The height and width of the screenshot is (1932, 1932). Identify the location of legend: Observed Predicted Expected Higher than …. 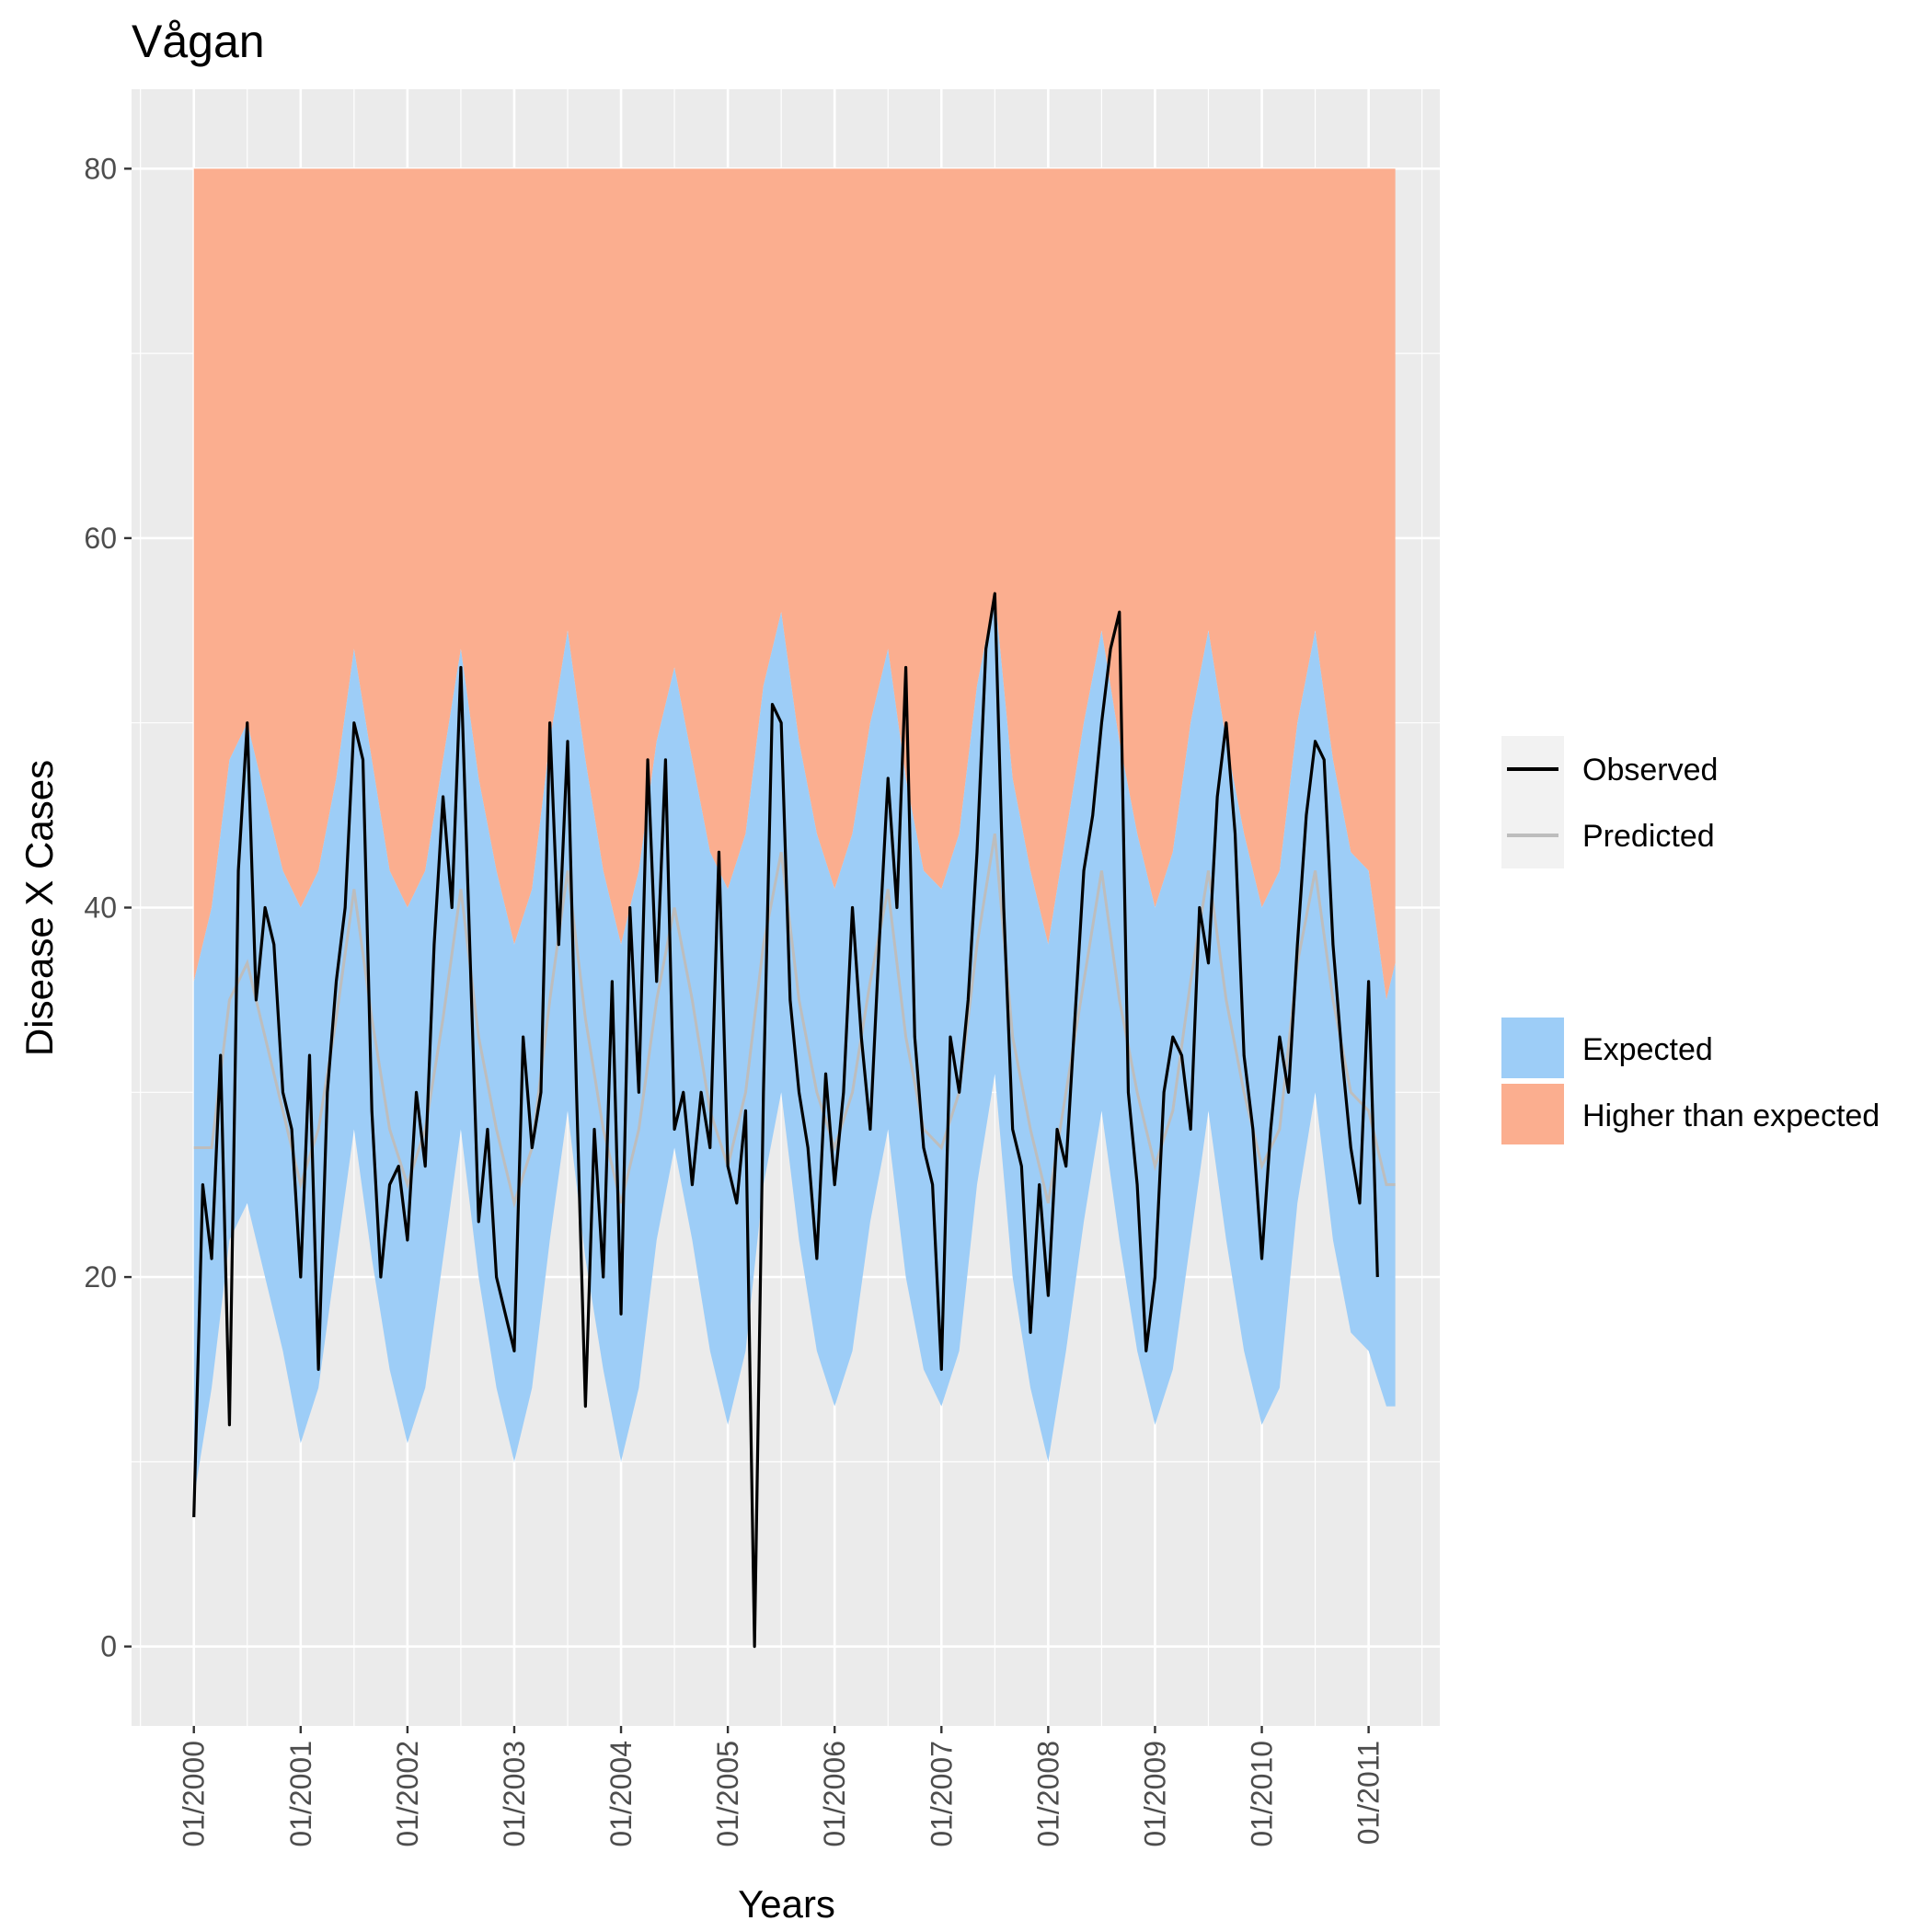
(1690, 940).